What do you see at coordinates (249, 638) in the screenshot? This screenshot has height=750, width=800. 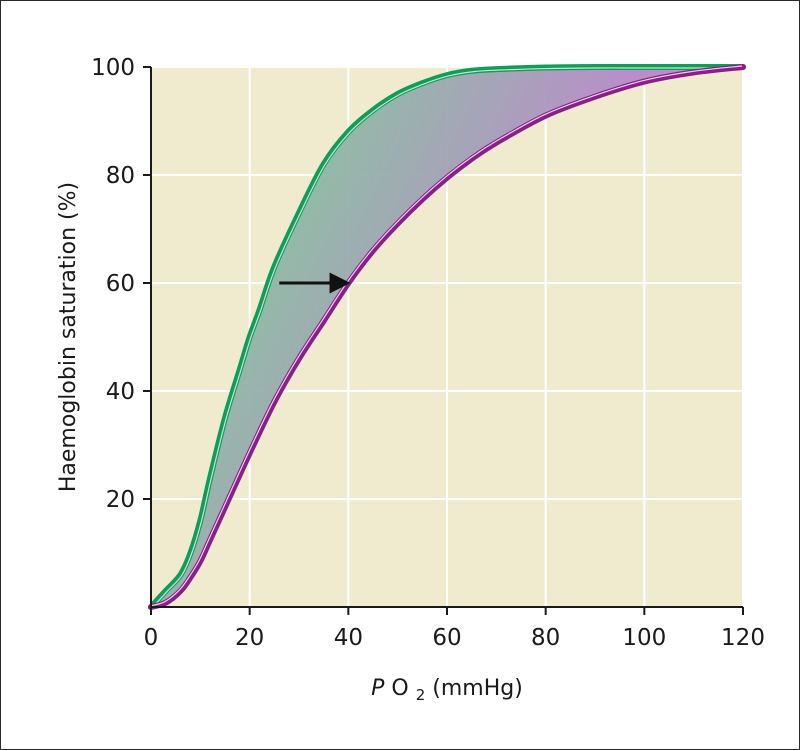 I see `x-tick-label-20: 20` at bounding box center [249, 638].